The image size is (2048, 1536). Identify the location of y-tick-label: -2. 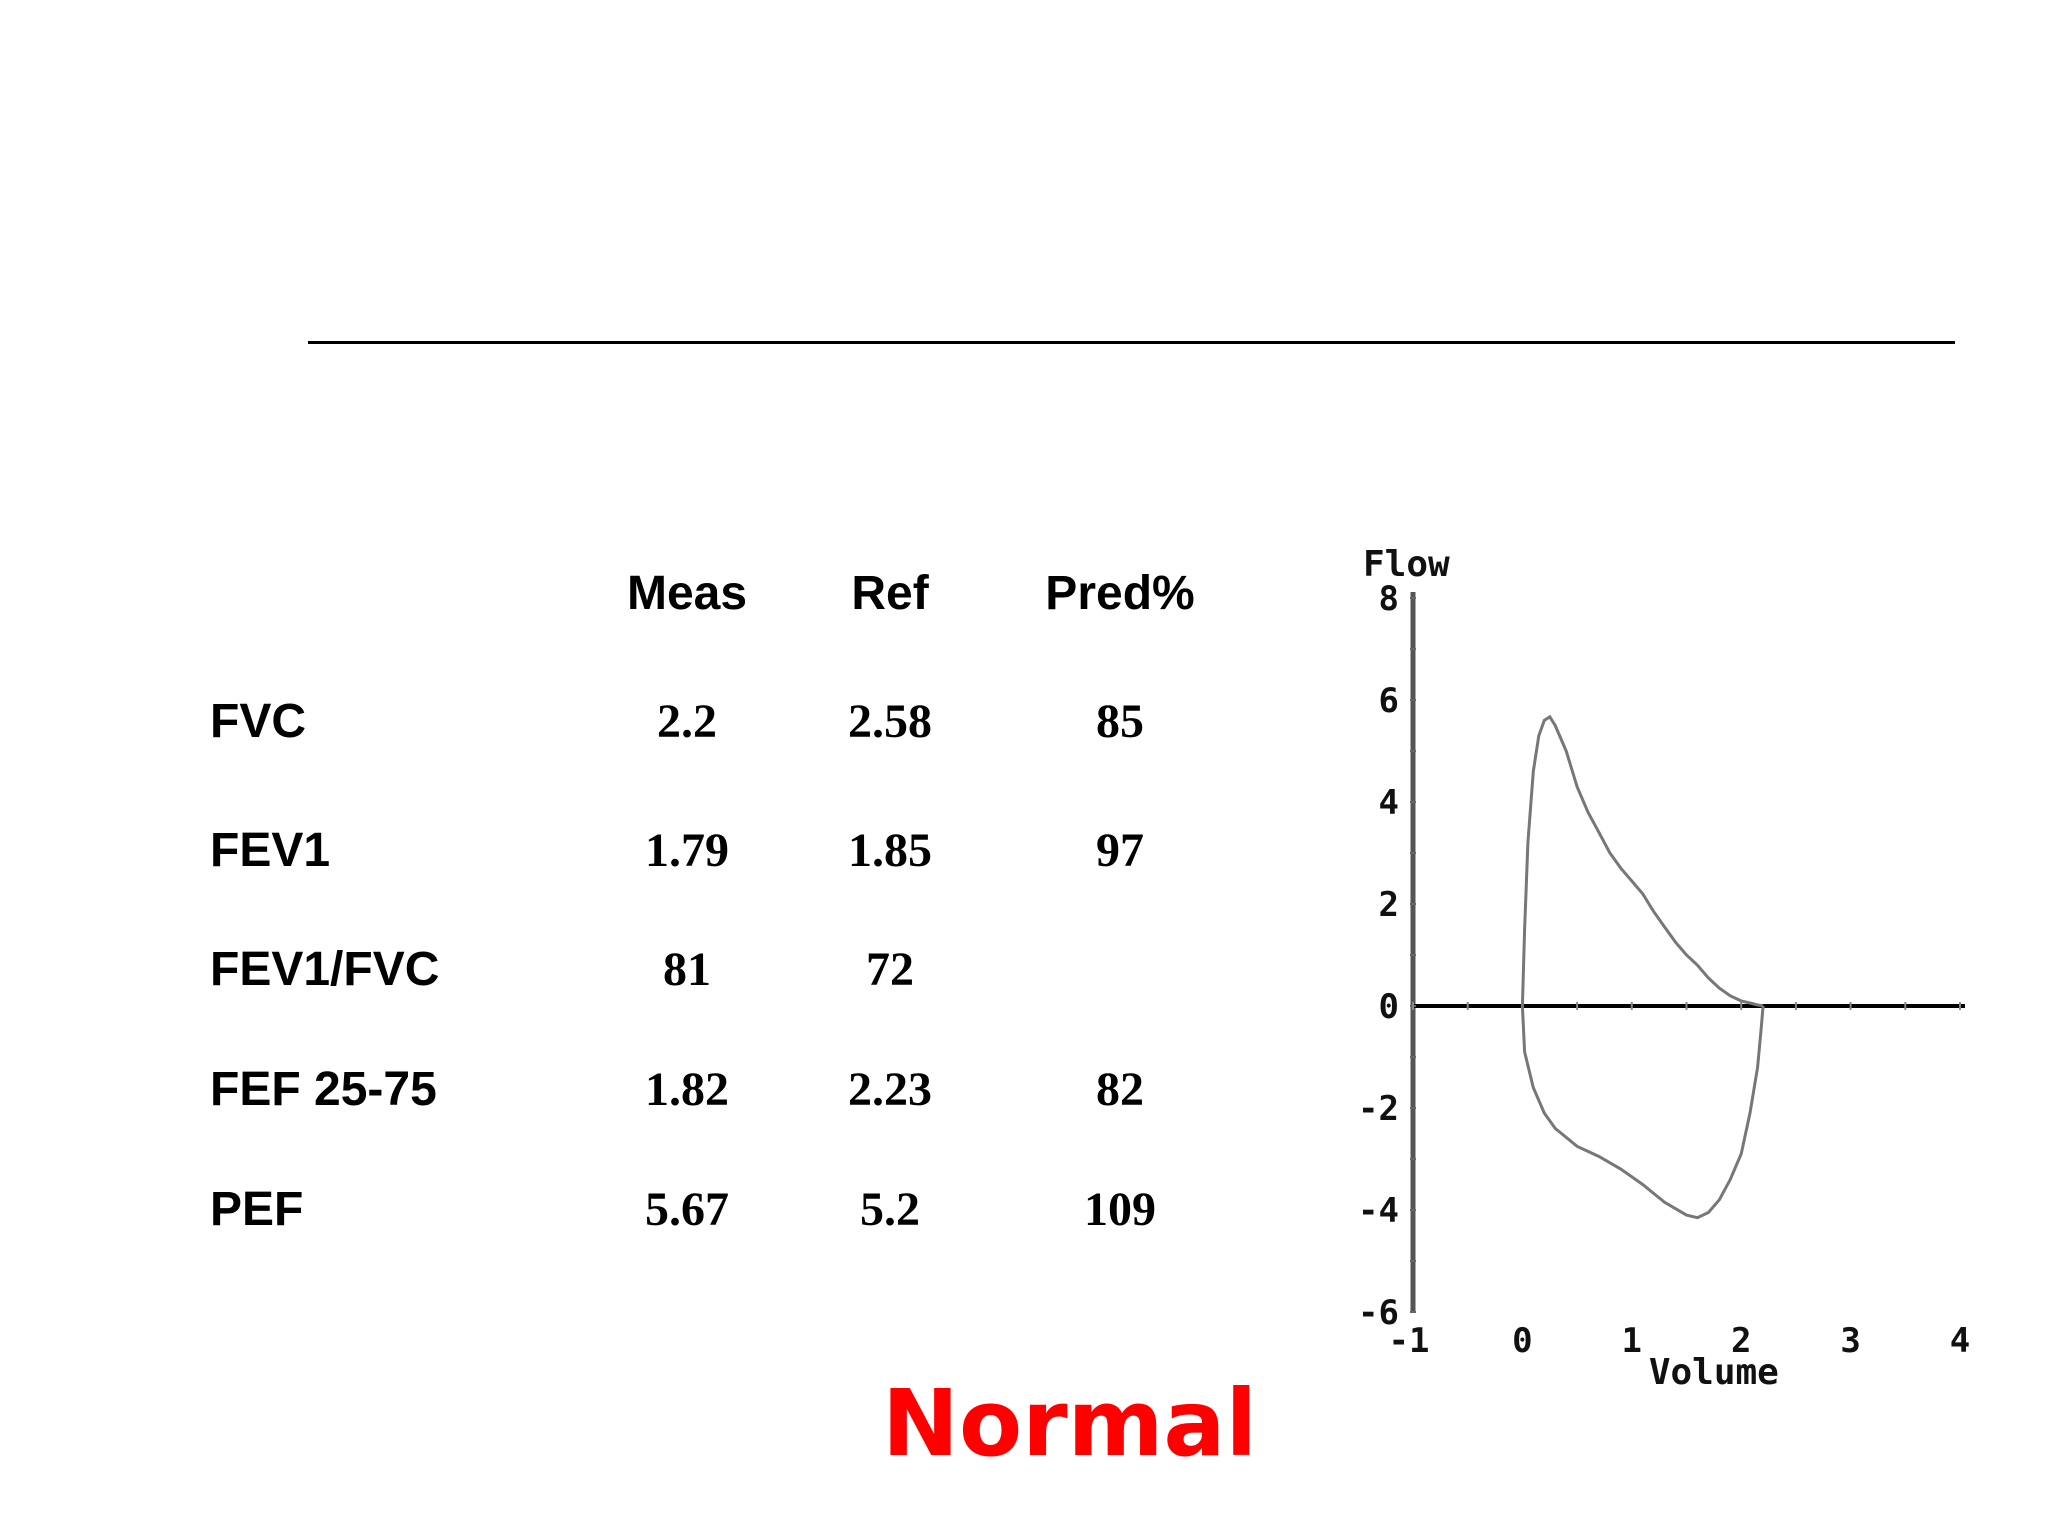
(1378, 1109).